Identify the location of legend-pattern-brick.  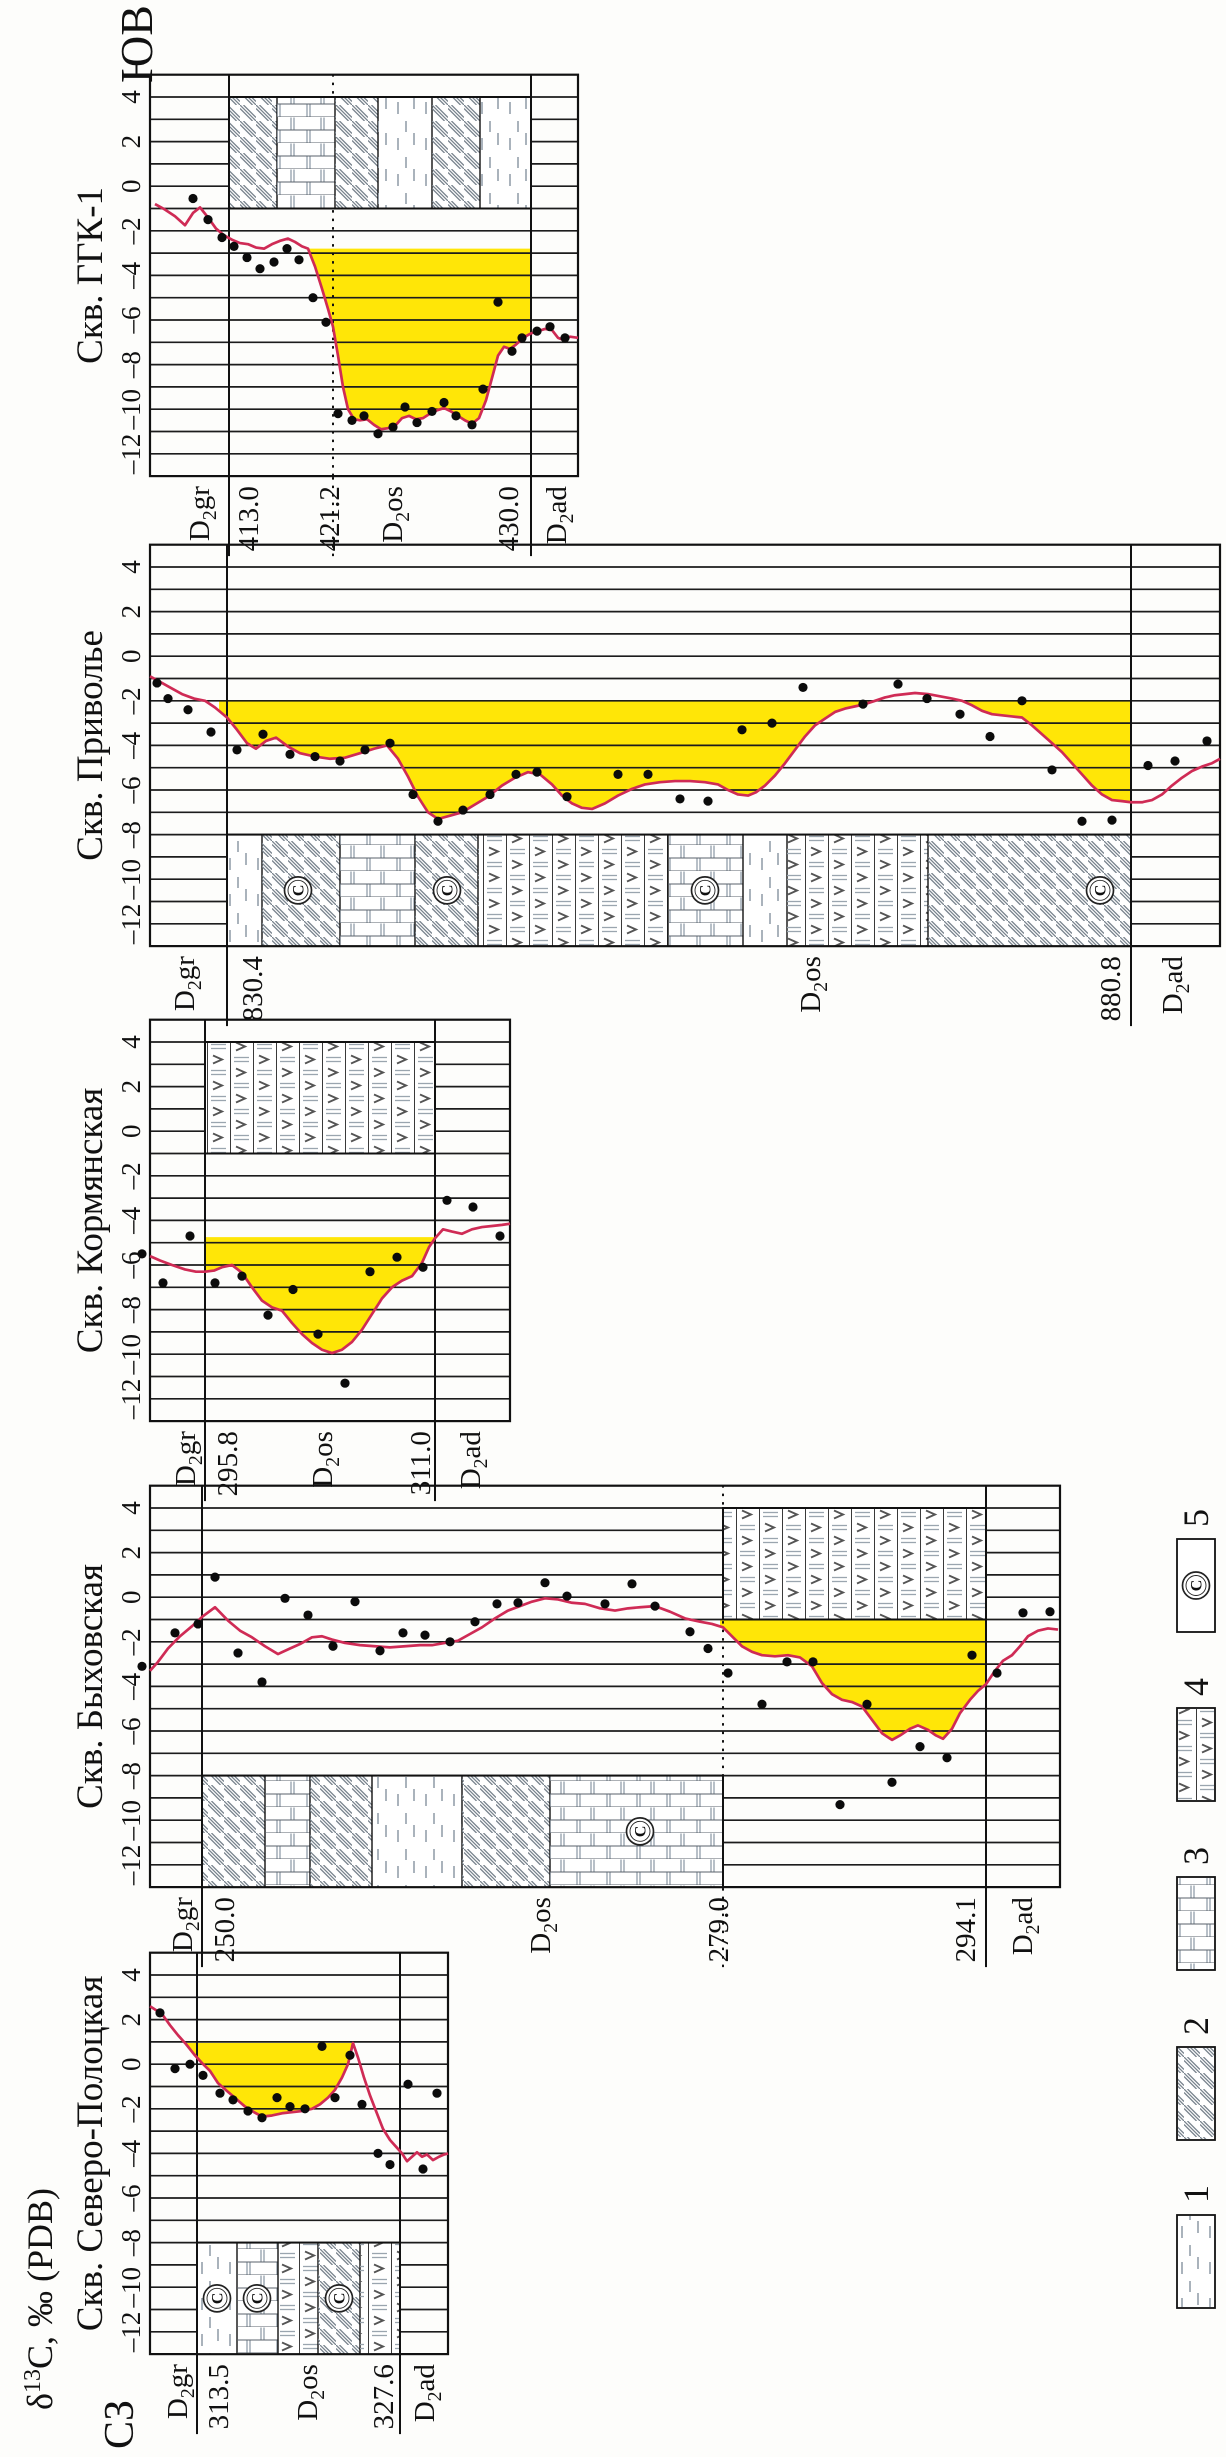
(1196, 1923).